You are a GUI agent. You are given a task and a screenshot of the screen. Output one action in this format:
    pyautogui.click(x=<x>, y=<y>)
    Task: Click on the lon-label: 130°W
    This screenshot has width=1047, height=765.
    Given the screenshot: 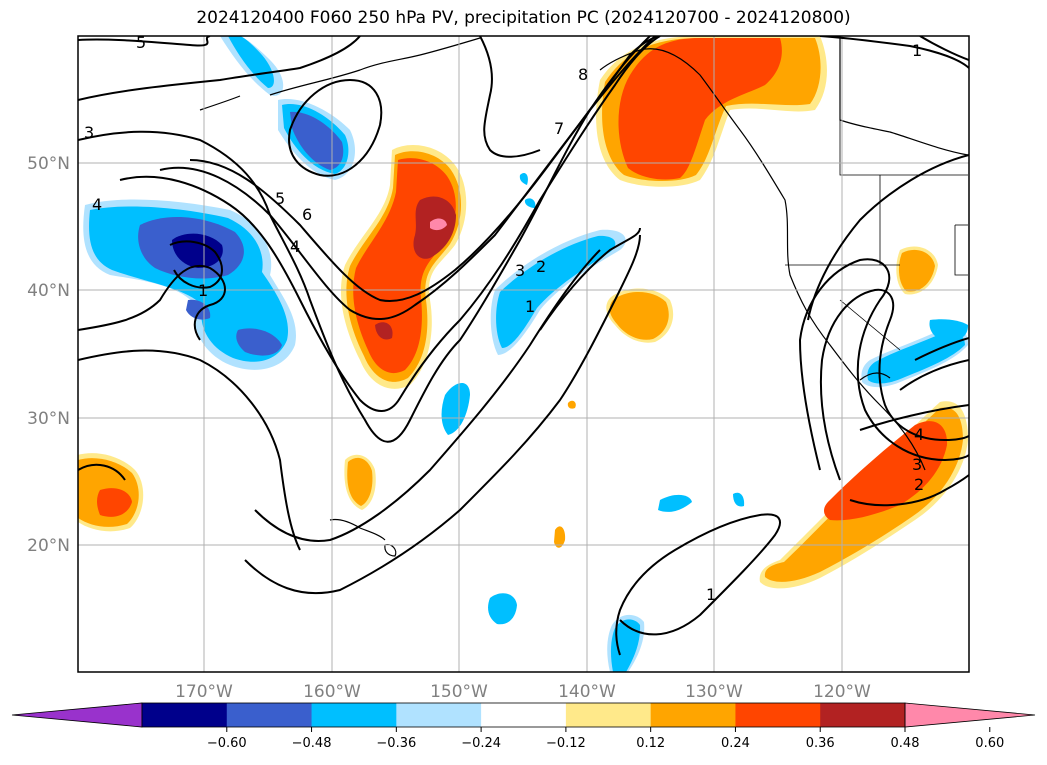 What is the action you would take?
    pyautogui.click(x=714, y=692)
    